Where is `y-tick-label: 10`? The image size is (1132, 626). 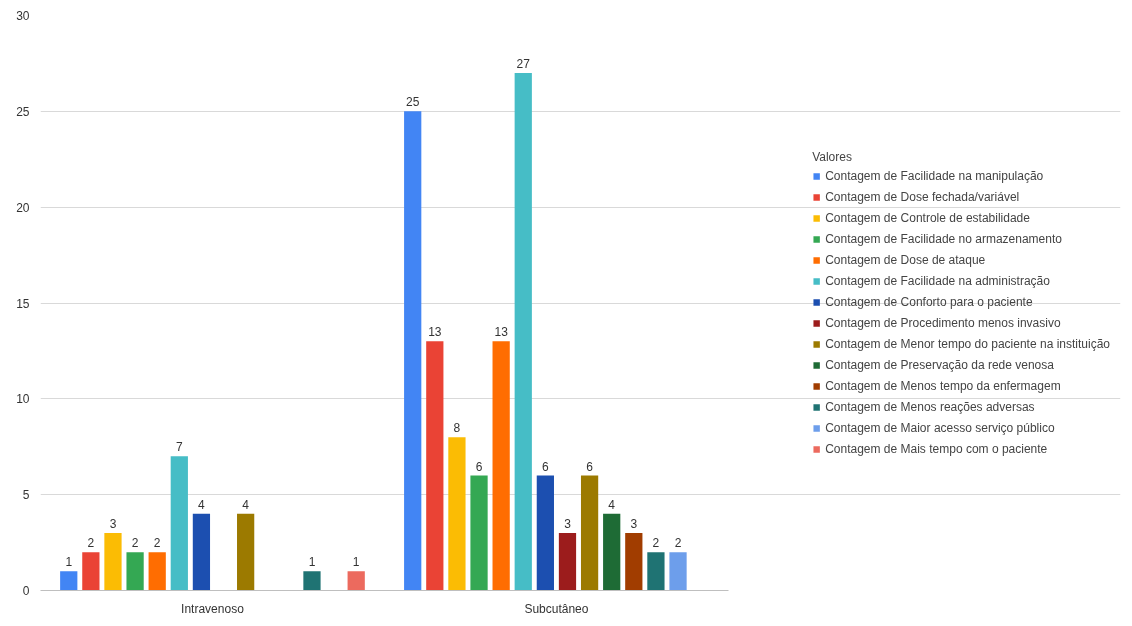 y-tick-label: 10 is located at coordinates (23, 399).